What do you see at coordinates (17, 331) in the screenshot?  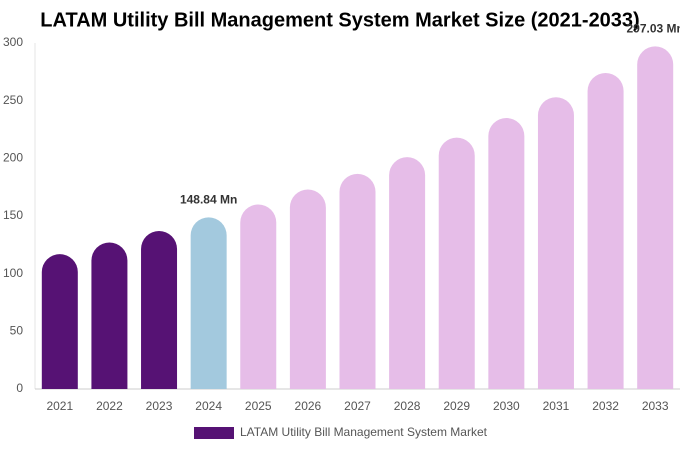 I see `y-tick-label: 50` at bounding box center [17, 331].